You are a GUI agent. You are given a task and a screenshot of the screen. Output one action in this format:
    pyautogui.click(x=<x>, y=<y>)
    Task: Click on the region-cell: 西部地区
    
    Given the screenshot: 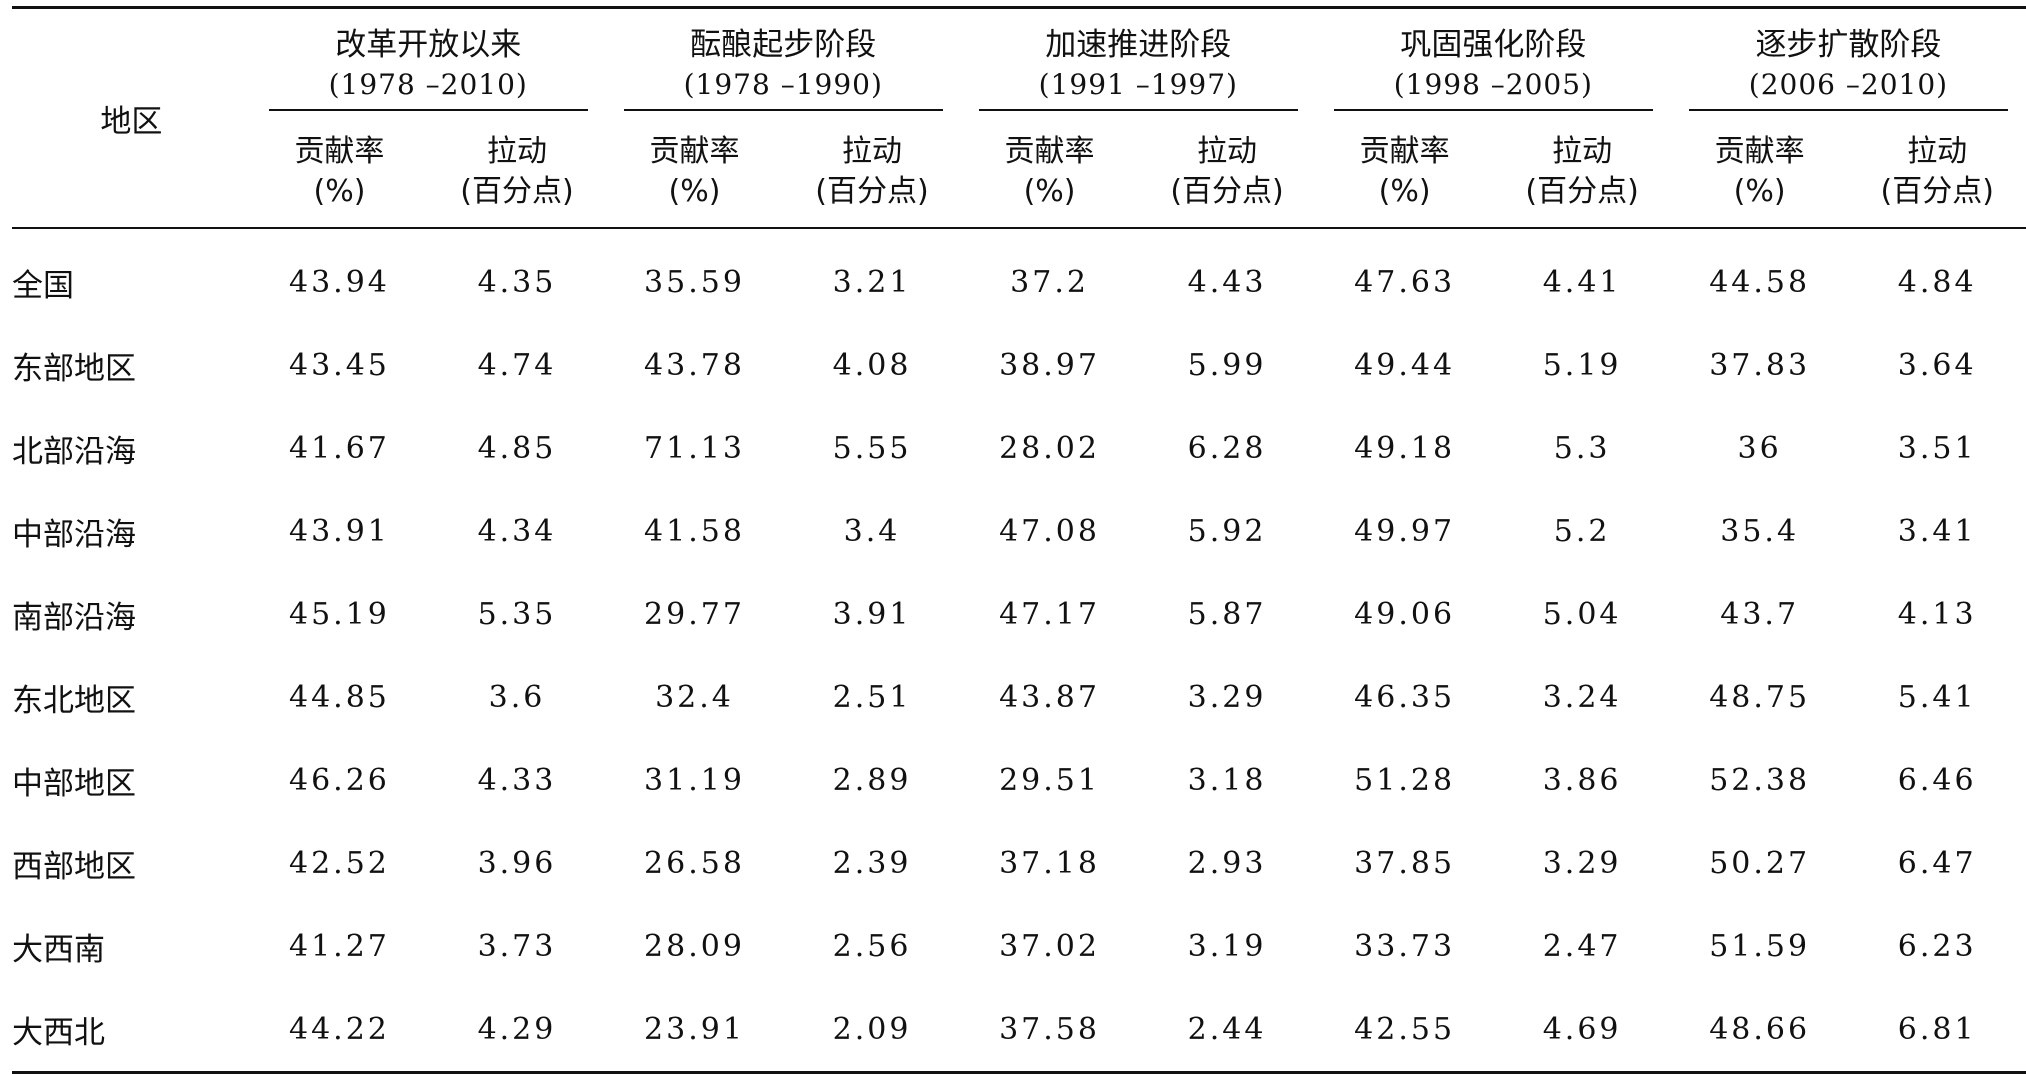 What is the action you would take?
    pyautogui.click(x=74, y=867)
    